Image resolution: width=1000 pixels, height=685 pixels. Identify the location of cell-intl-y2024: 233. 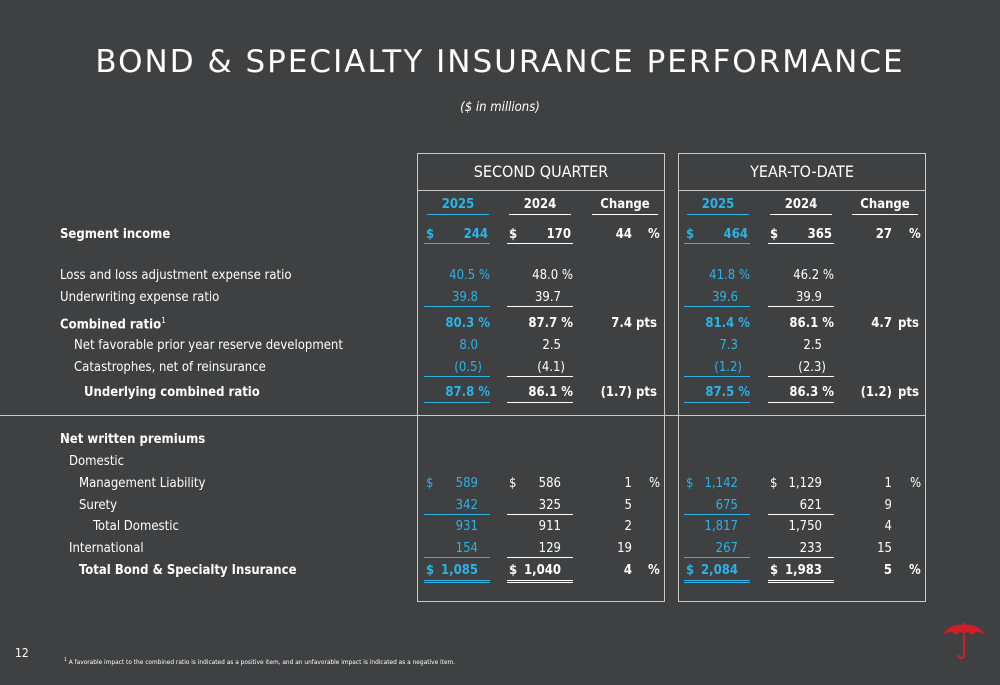
(801, 549).